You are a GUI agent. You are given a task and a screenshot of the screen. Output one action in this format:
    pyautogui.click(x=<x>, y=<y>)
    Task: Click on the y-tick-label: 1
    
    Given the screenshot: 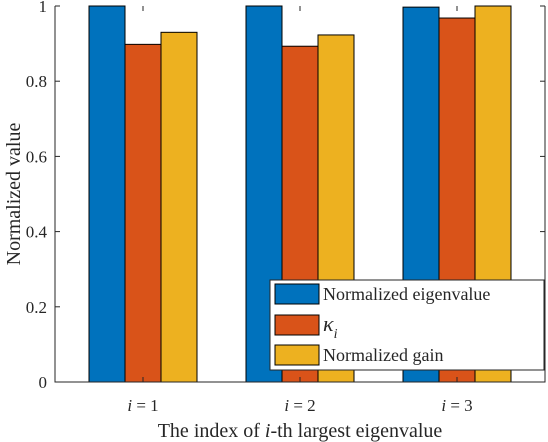 What is the action you would take?
    pyautogui.click(x=43, y=8)
    